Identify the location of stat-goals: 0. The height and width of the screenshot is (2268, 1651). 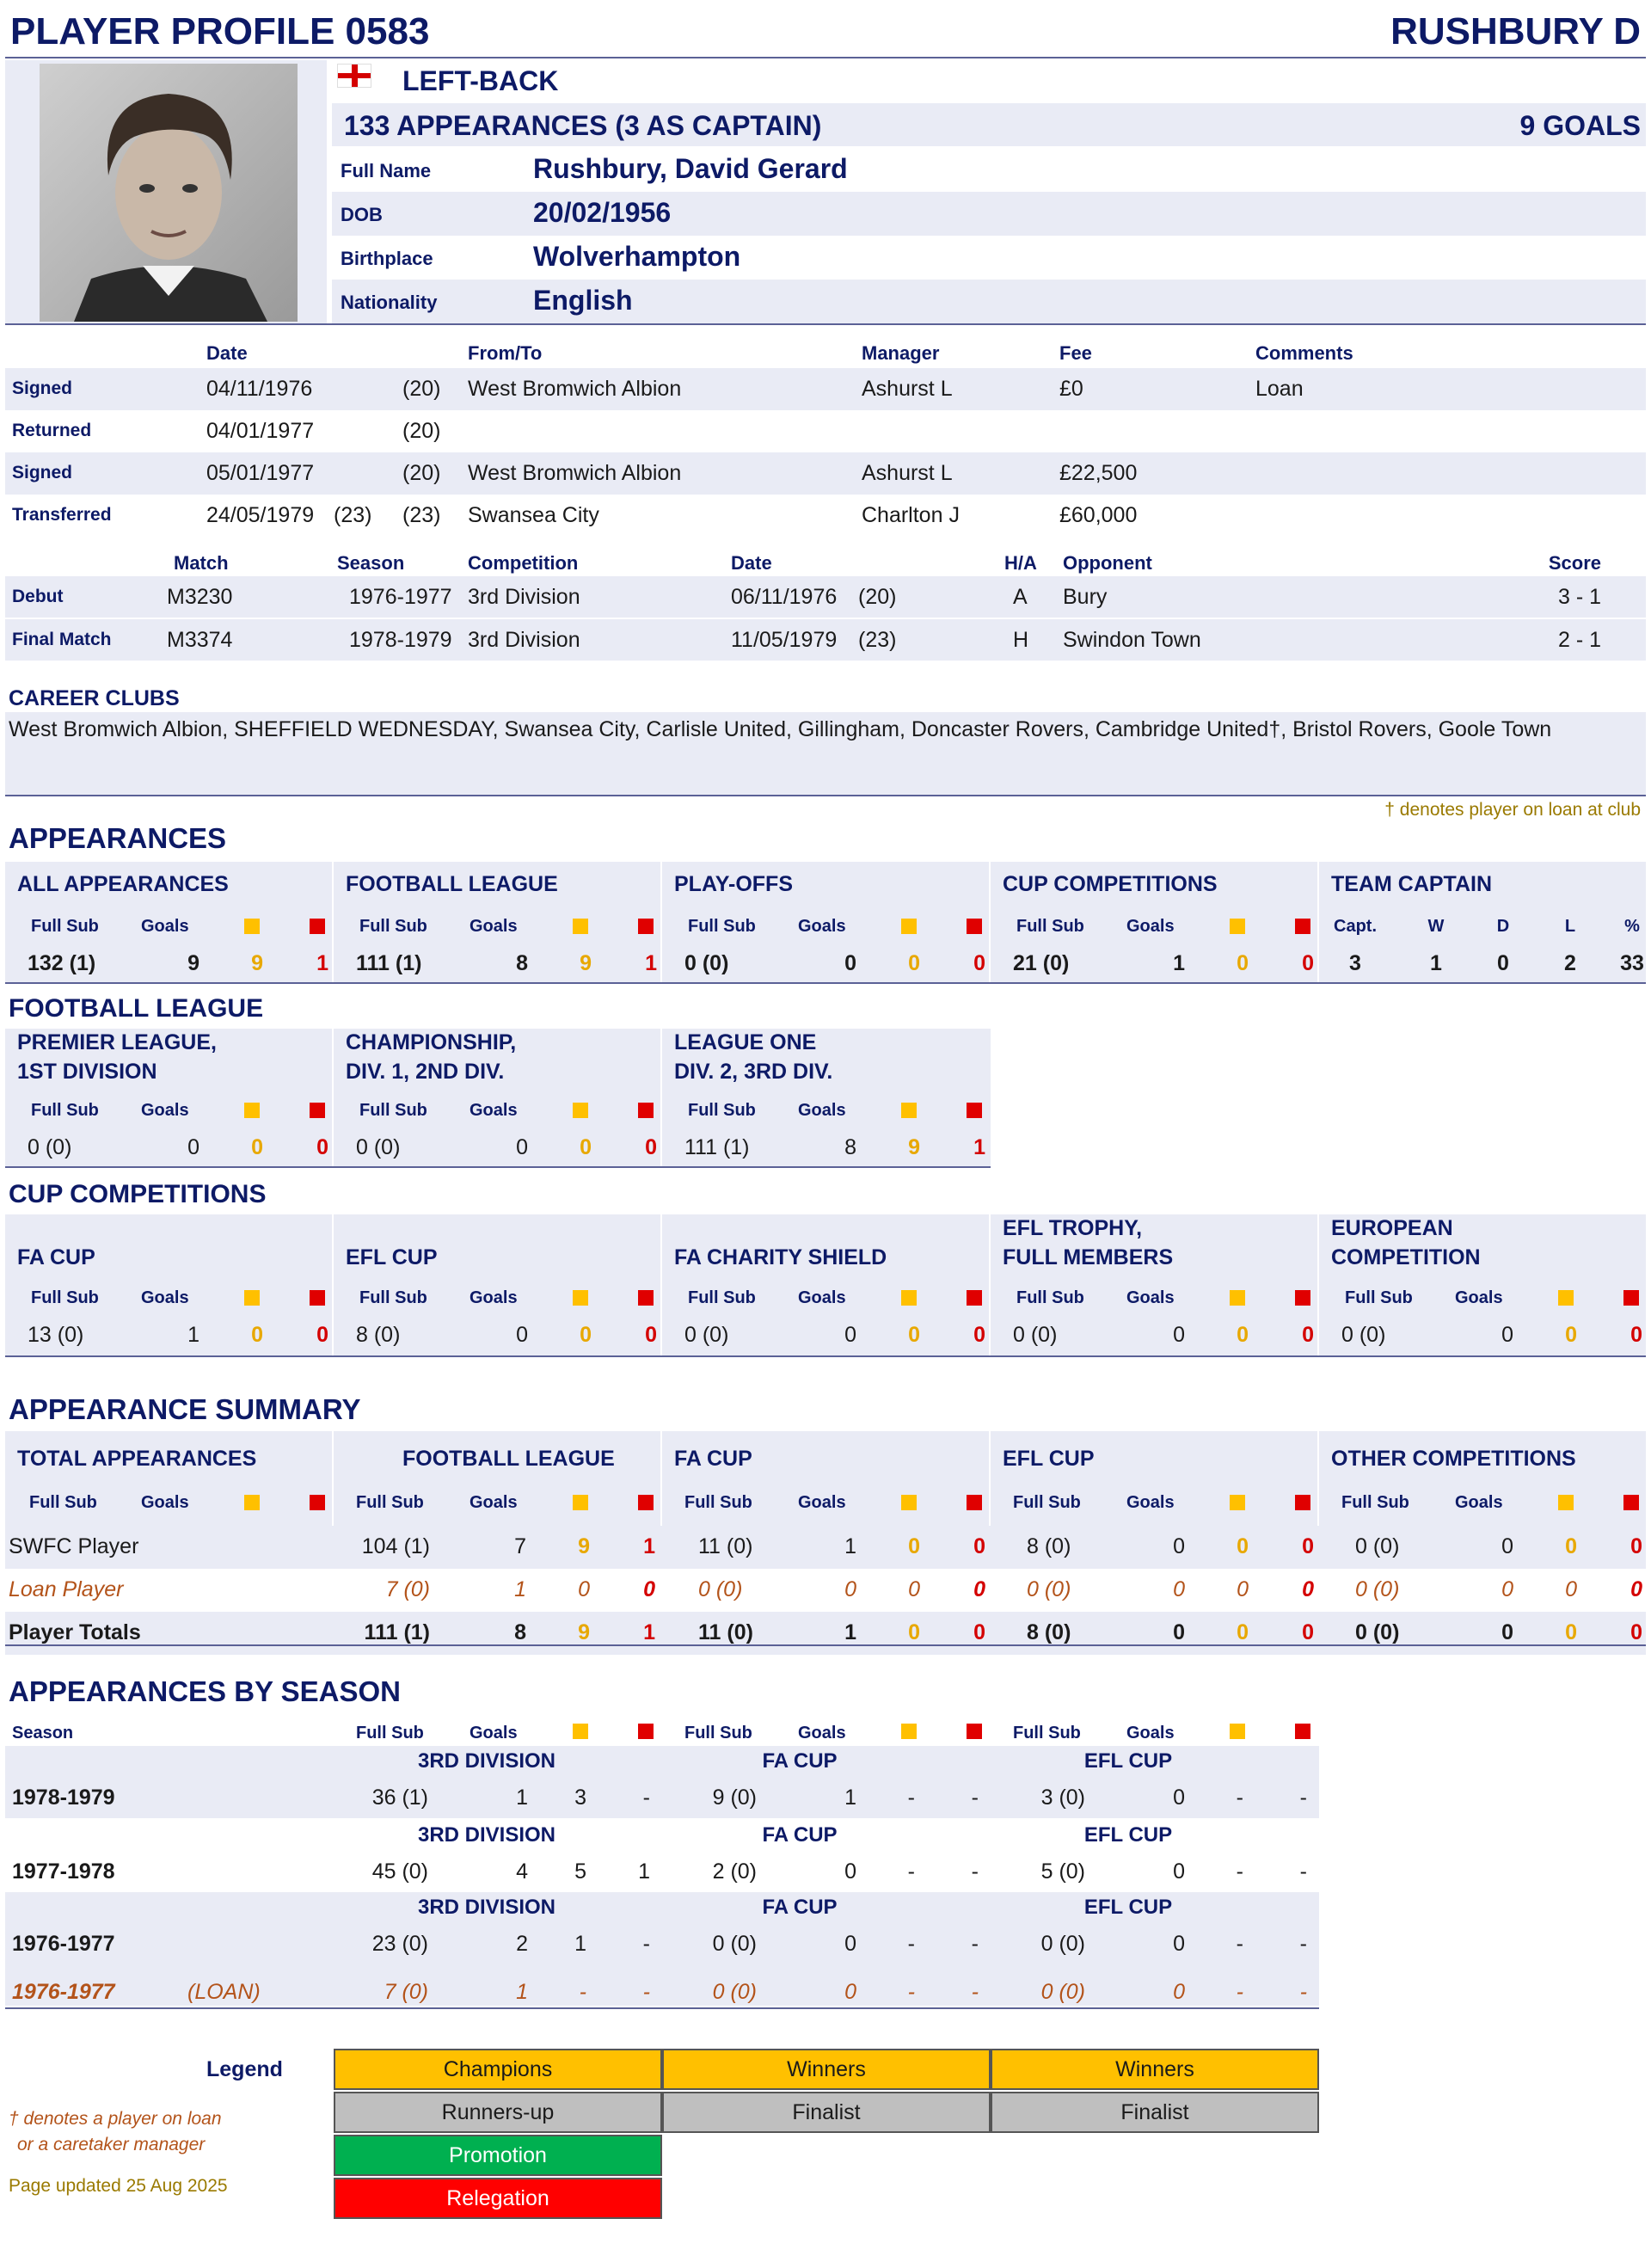
(522, 1335).